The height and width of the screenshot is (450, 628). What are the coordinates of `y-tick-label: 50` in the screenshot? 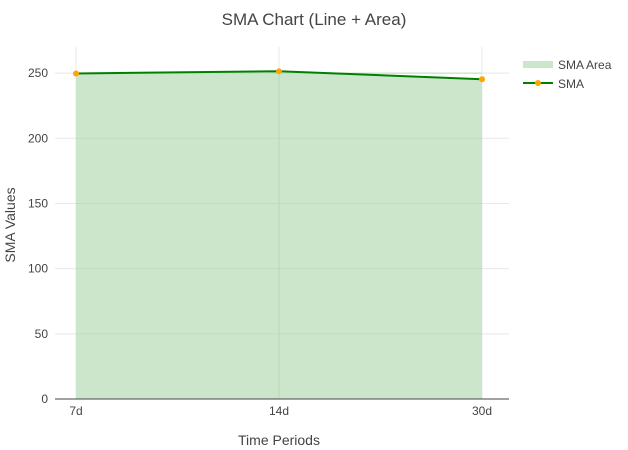 It's located at (42, 334).